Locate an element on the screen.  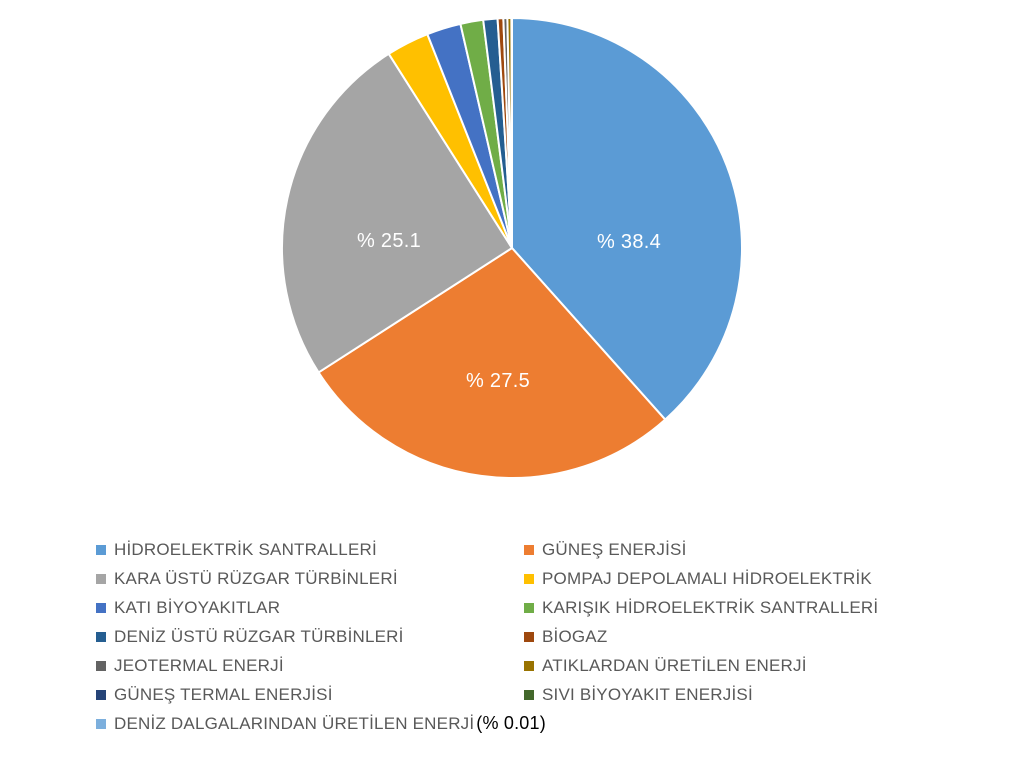
legend-item-5: KARIŞIK HİDROELEKTRİK SANTRALLERİ is located at coordinates (701, 608).